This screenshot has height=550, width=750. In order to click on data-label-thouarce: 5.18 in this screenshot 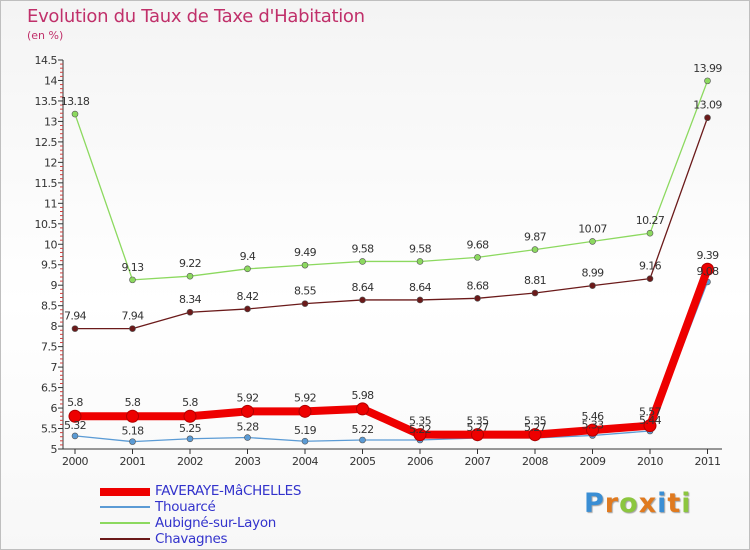, I will do `click(132, 431)`.